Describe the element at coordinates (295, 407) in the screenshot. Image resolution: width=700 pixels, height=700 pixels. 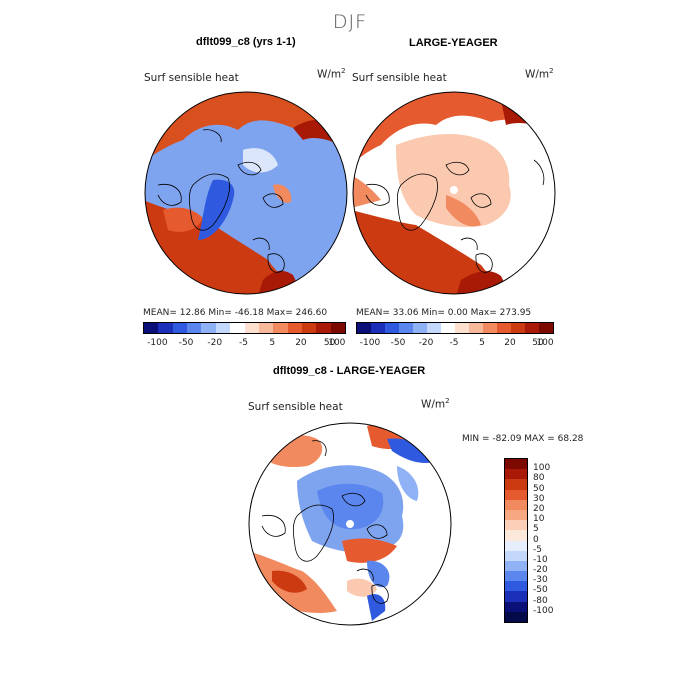
I see `panel-3-variable: Surf sensible heat` at that location.